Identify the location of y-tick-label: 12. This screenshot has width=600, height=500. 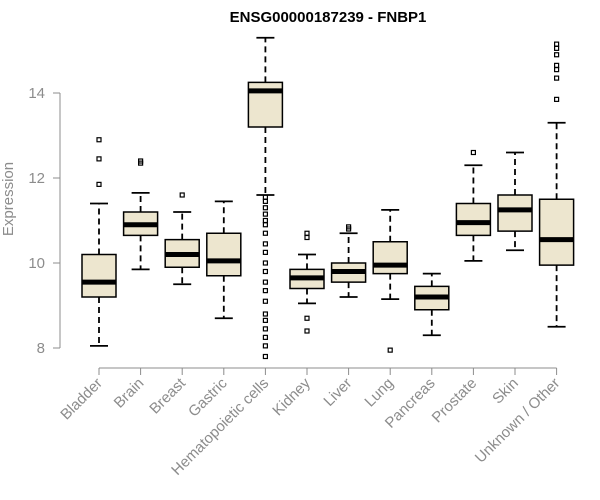
(36, 178).